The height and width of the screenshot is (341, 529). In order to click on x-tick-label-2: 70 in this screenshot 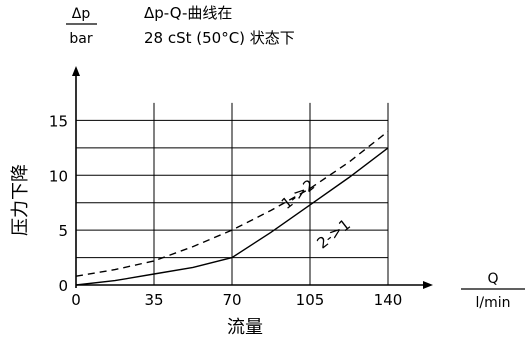, I will do `click(231, 300)`.